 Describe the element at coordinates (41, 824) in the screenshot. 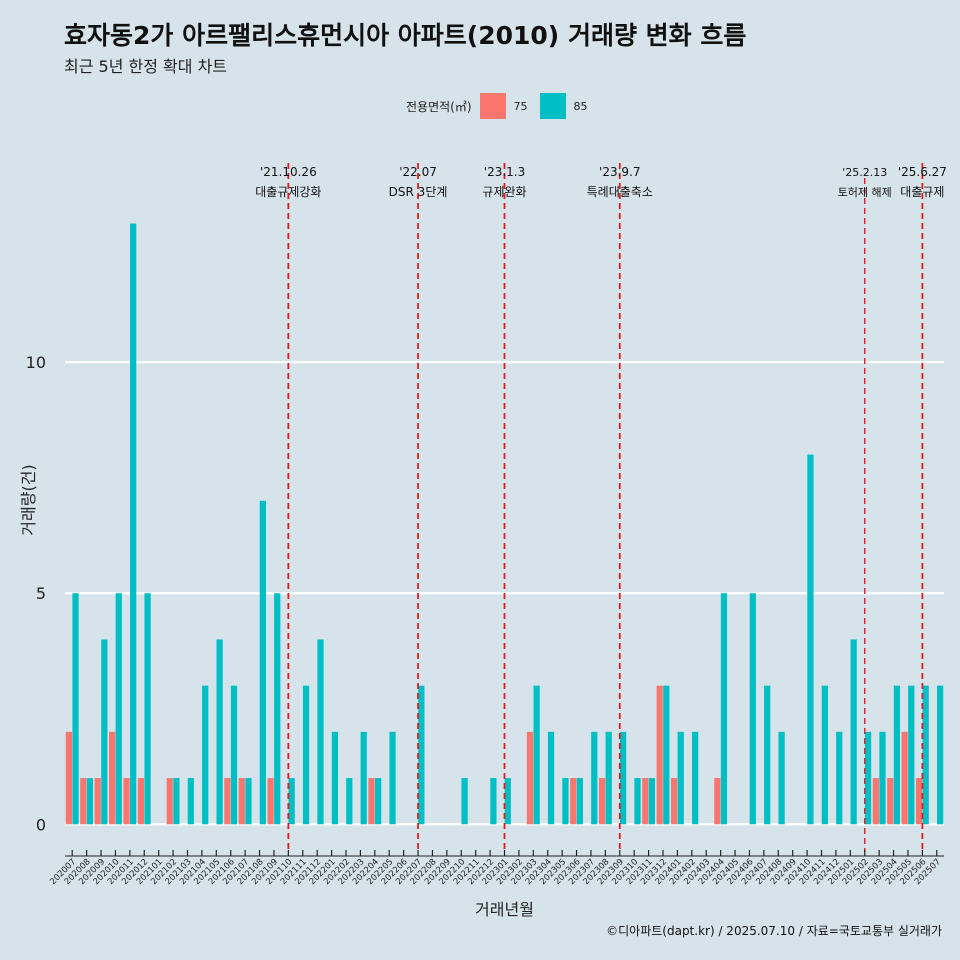

I see `y-tick-label-0: 0` at that location.